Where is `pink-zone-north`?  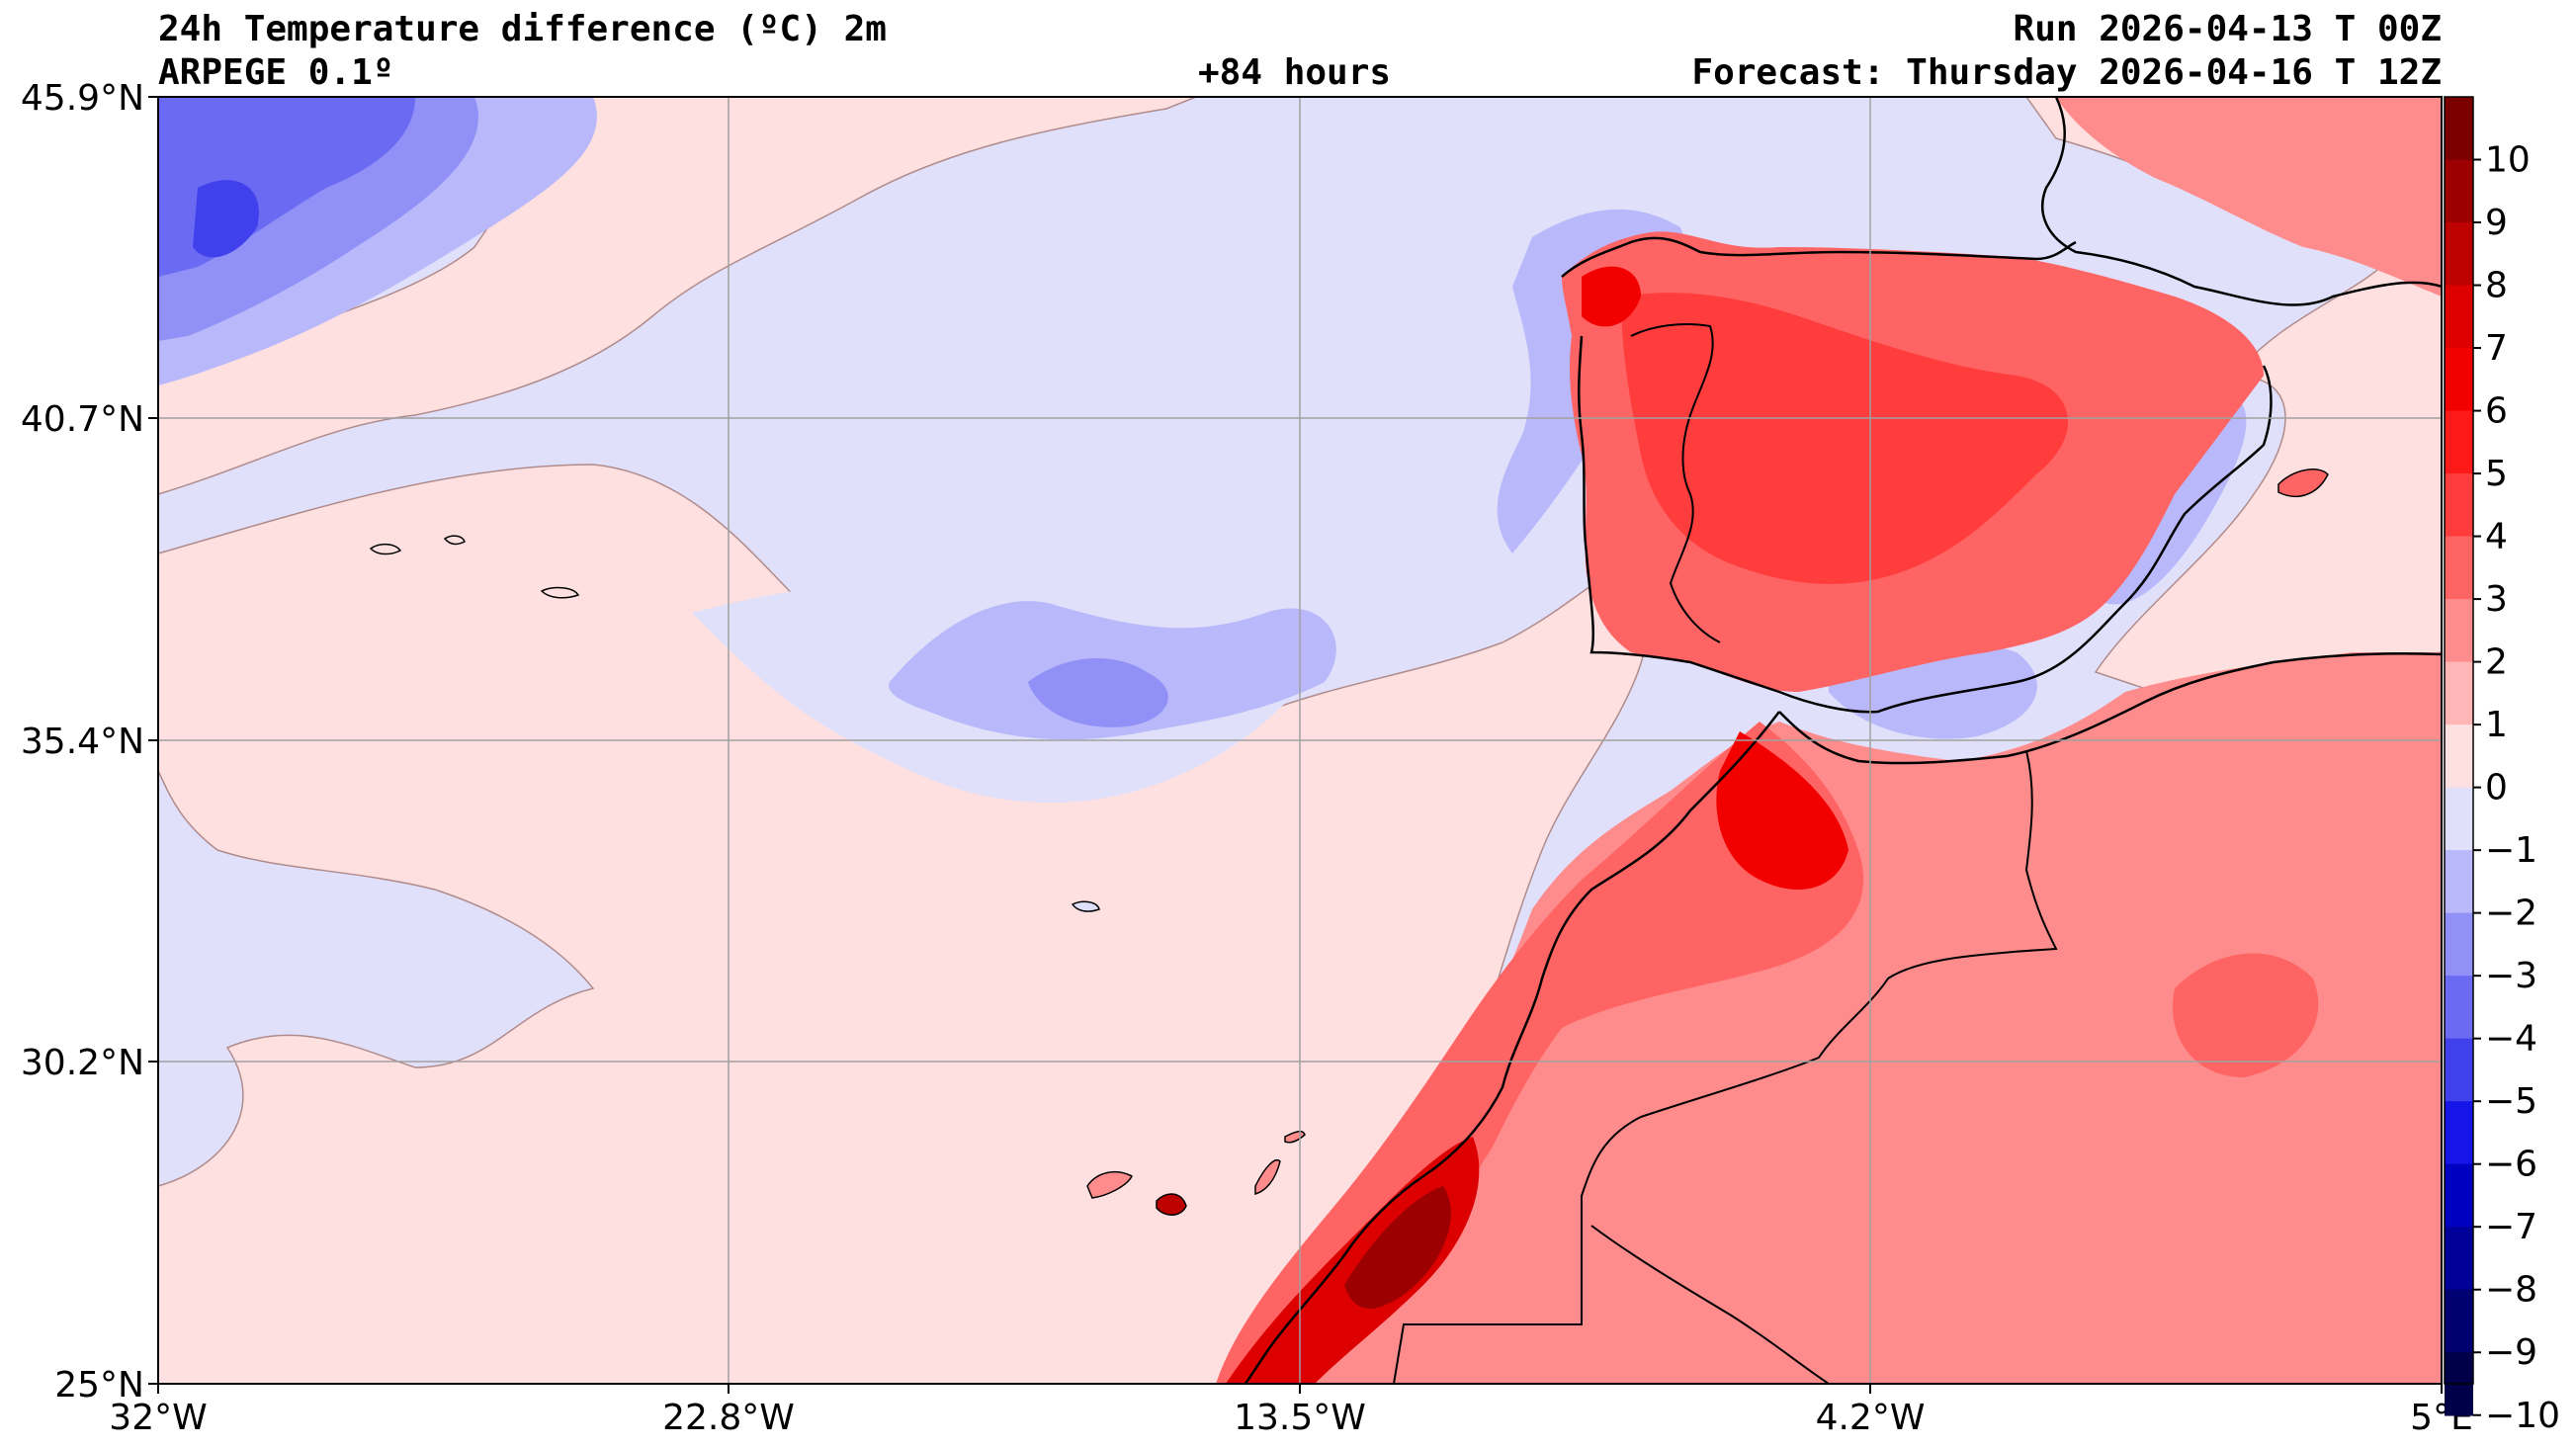
pink-zone-north is located at coordinates (677, 296).